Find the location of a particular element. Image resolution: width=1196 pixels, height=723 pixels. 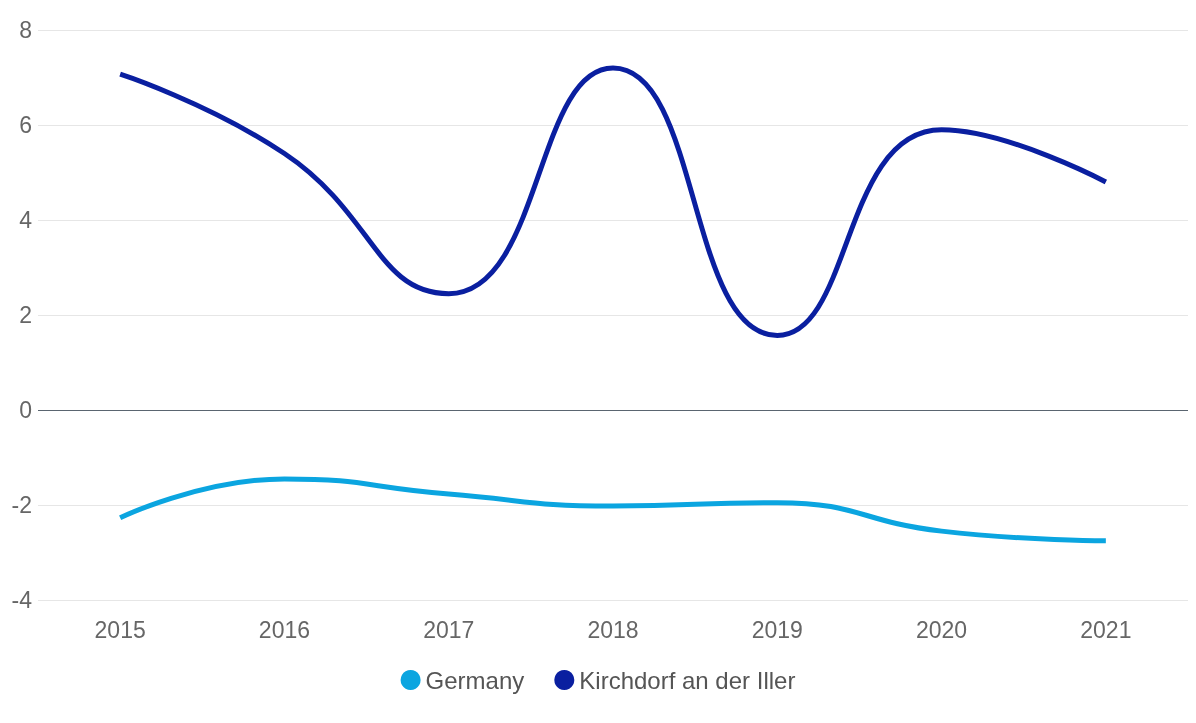

x-tick-label: 2020 is located at coordinates (941, 629).